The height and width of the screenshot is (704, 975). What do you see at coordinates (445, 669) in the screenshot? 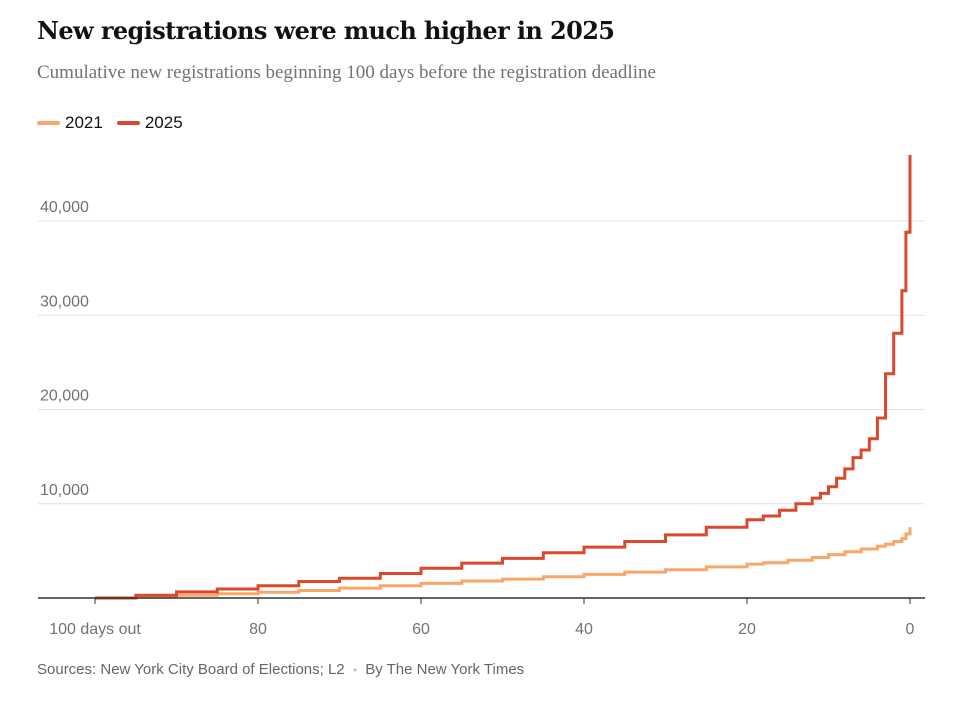
I see `byline-text: By The New York Times` at bounding box center [445, 669].